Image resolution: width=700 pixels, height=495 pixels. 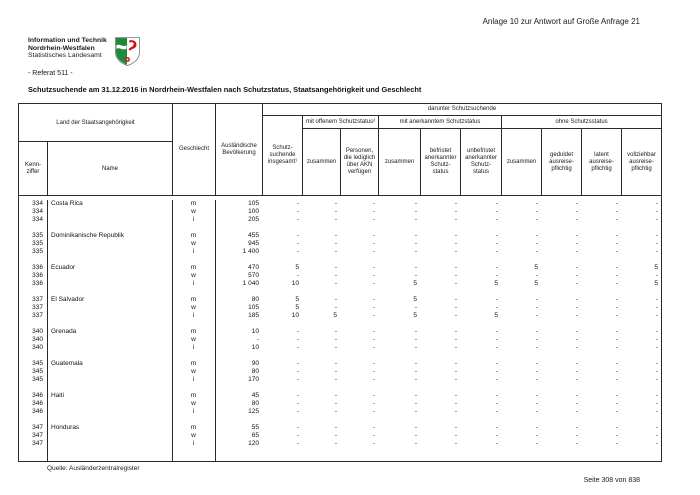 I want to click on table-cell: 335, so click(x=37, y=243).